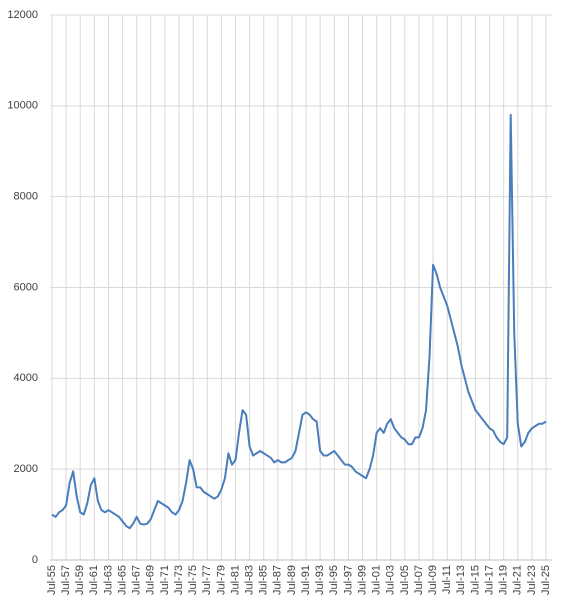 This screenshot has height=606, width=564. I want to click on x-tick-label: Jul-05, so click(405, 580).